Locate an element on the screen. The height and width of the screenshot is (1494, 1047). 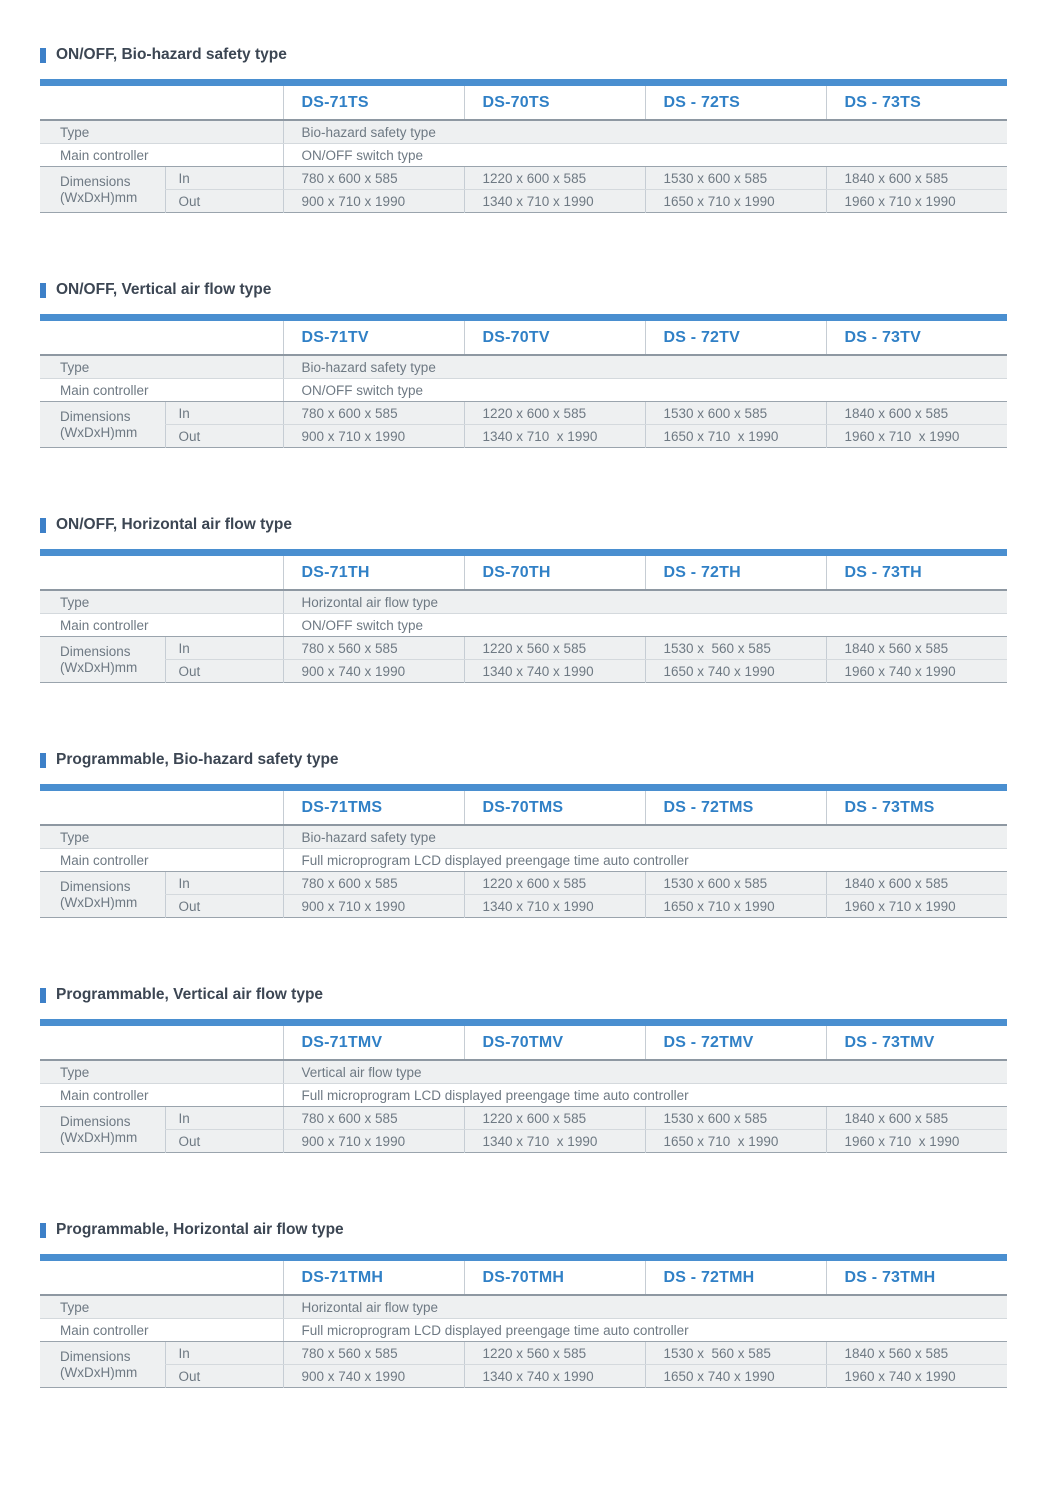
model-header-row: DS-71TMV DS-70TMV DS - 72TMV DS - 73TMV is located at coordinates (523, 1041).